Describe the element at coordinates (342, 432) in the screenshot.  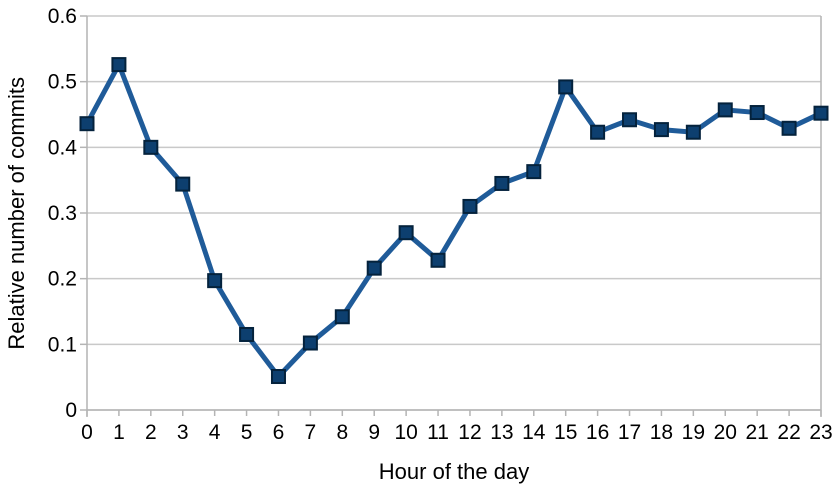
I see `x-tick-label: 8` at that location.